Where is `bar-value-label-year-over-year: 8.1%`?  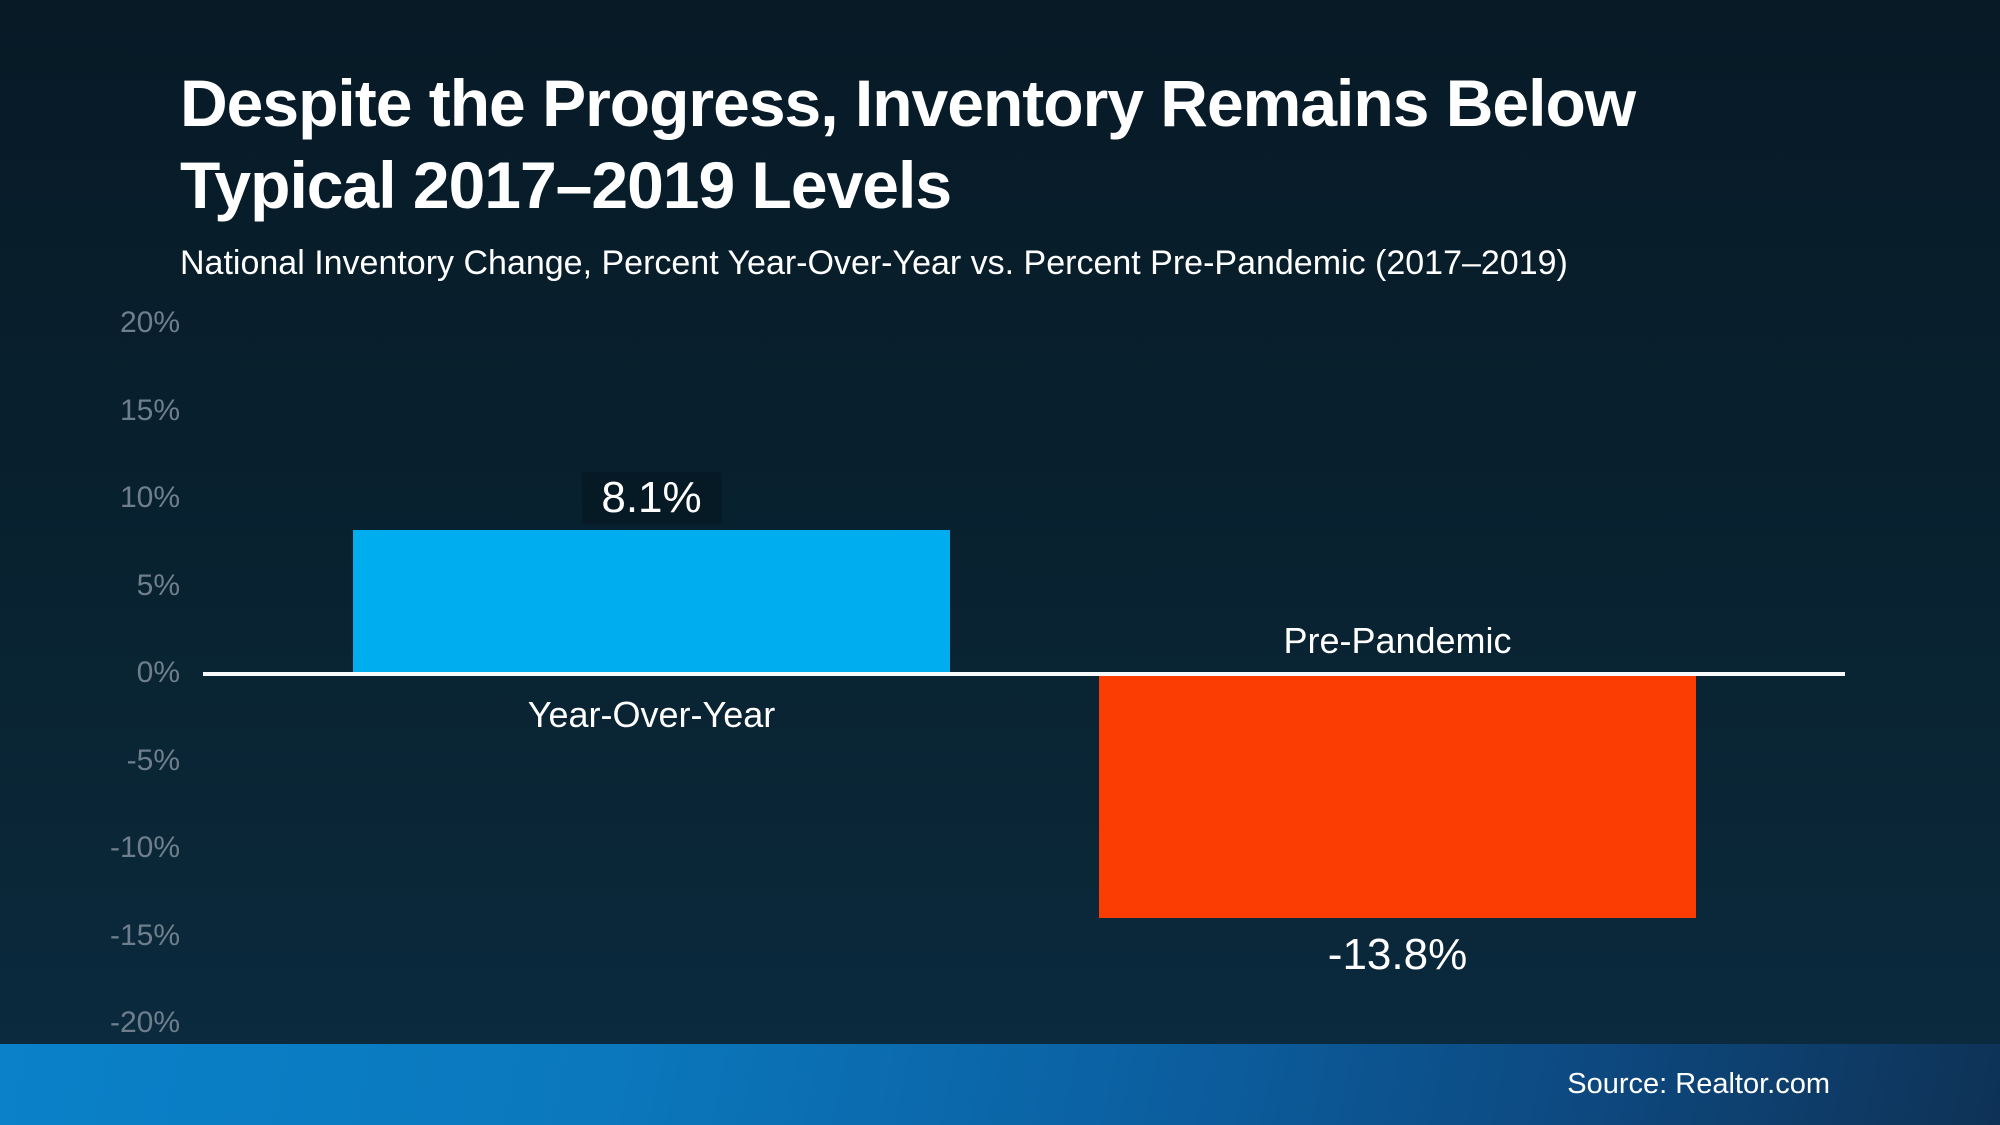
bar-value-label-year-over-year: 8.1% is located at coordinates (651, 498).